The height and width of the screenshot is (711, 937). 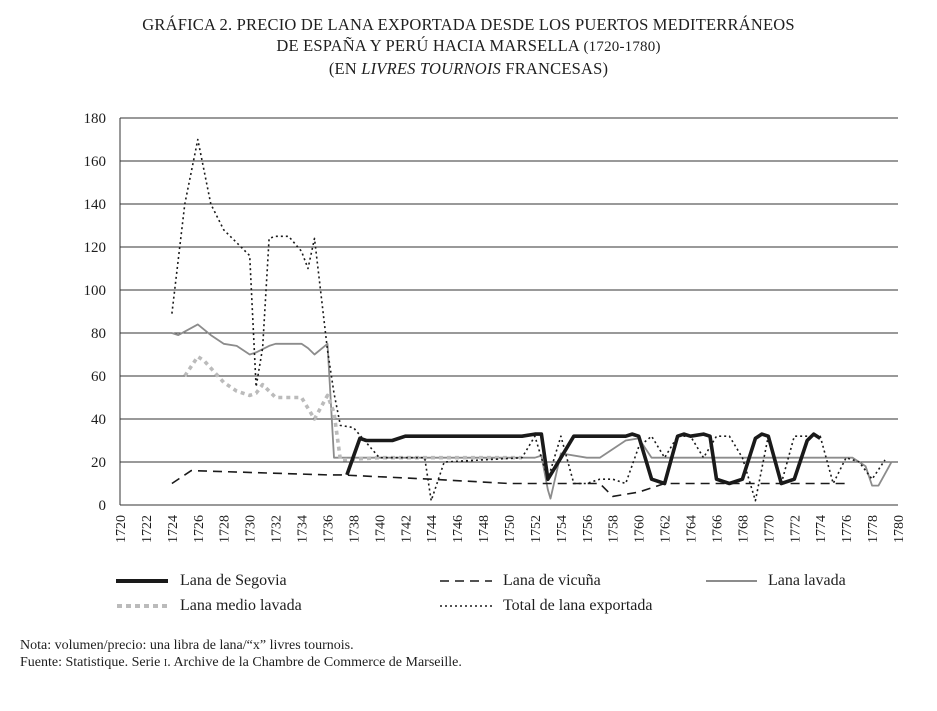 I want to click on x-tick-label-1732: 1732, so click(x=277, y=529).